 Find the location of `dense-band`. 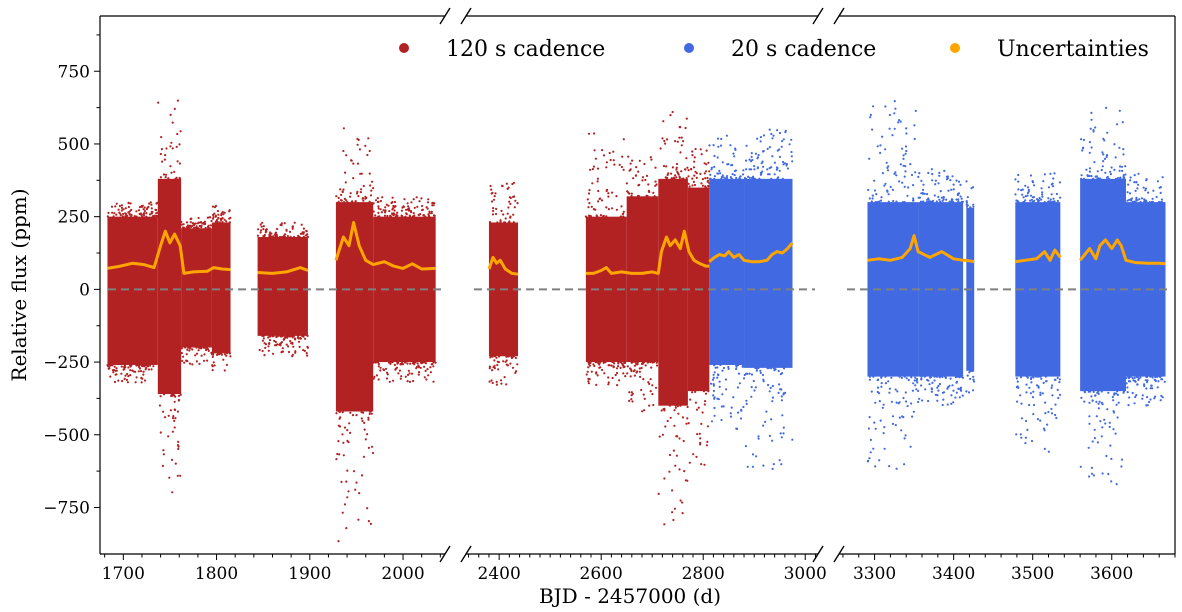

dense-band is located at coordinates (1103, 285).